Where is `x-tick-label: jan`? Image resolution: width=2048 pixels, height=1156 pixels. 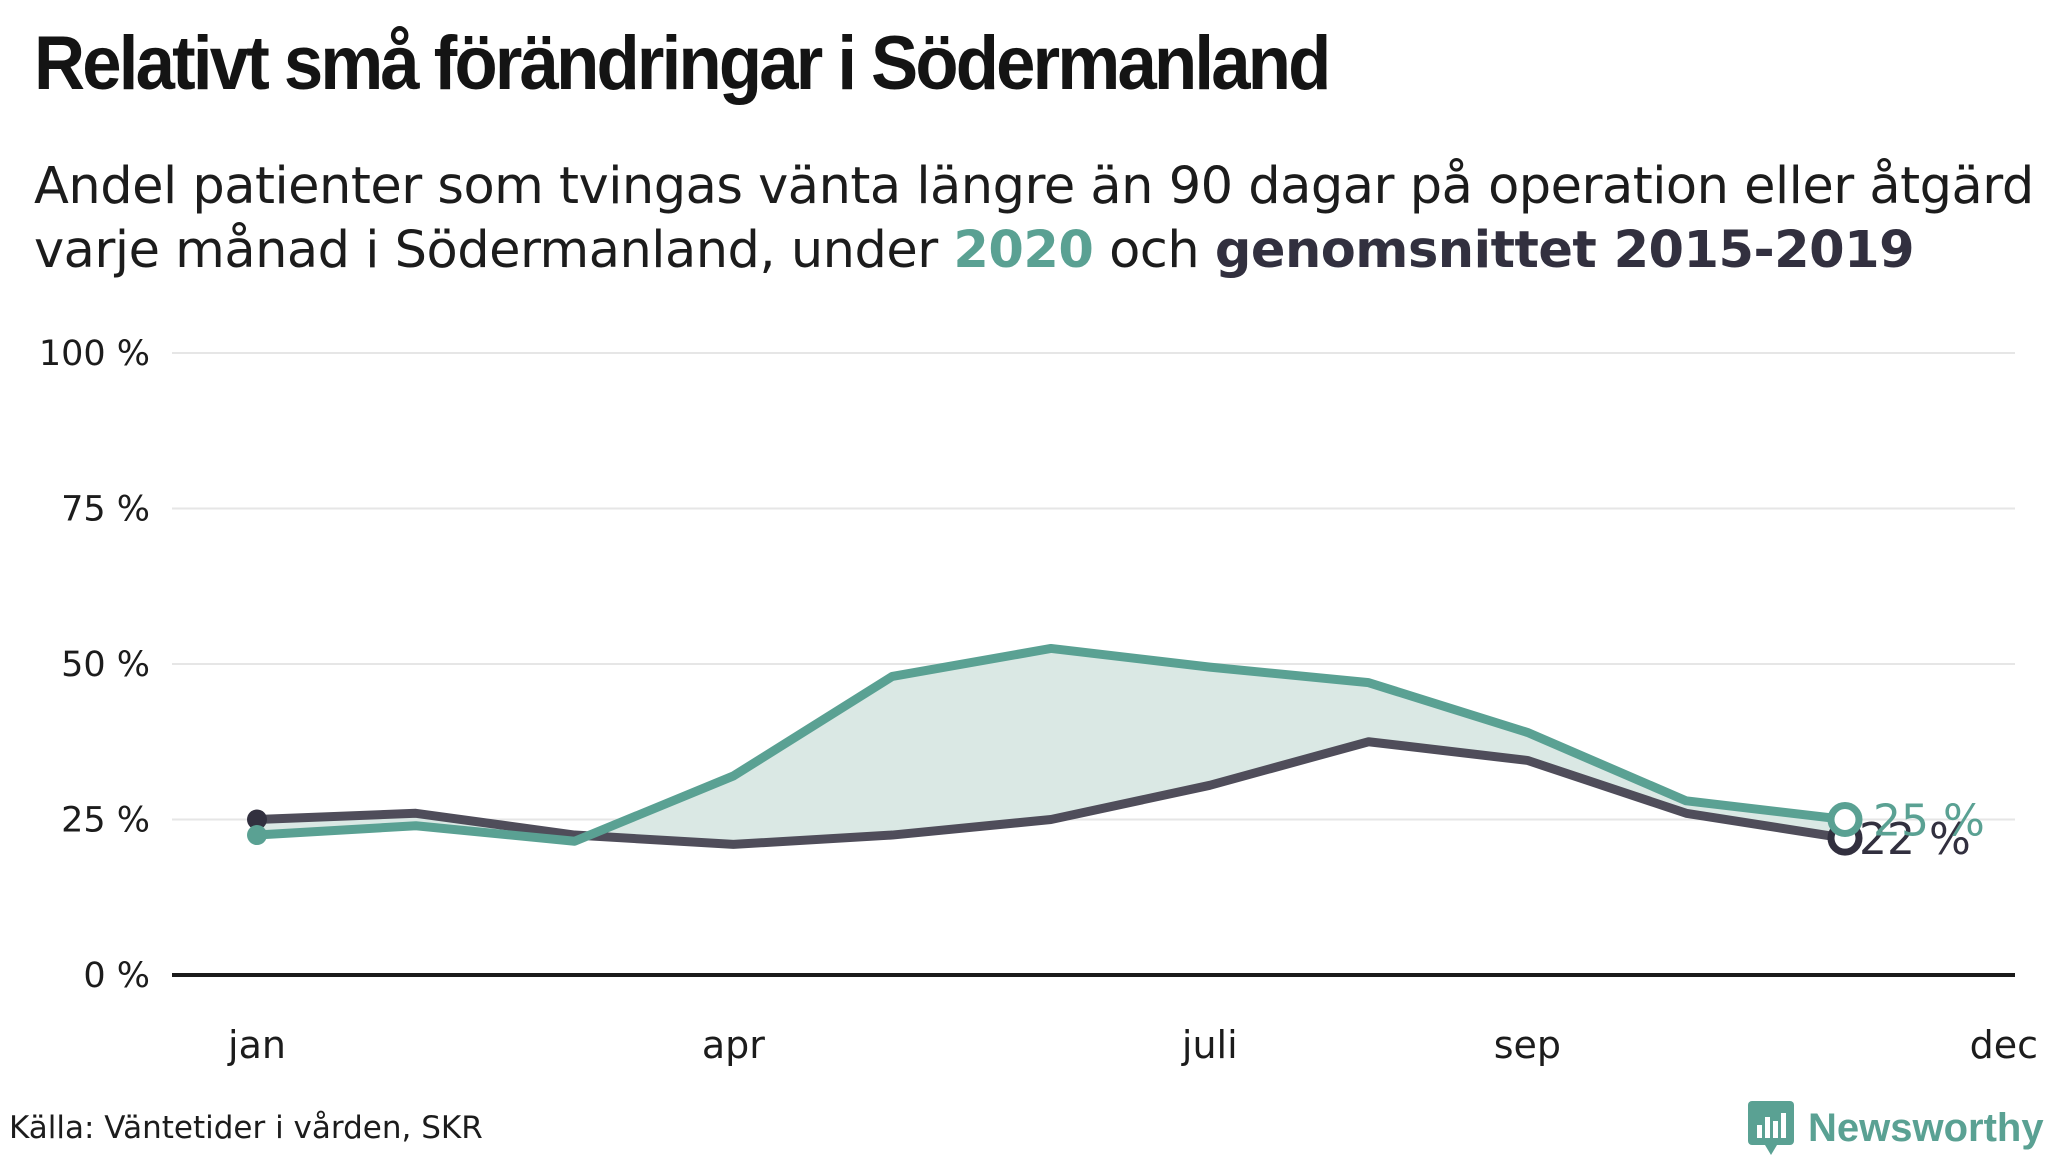 x-tick-label: jan is located at coordinates (256, 1045).